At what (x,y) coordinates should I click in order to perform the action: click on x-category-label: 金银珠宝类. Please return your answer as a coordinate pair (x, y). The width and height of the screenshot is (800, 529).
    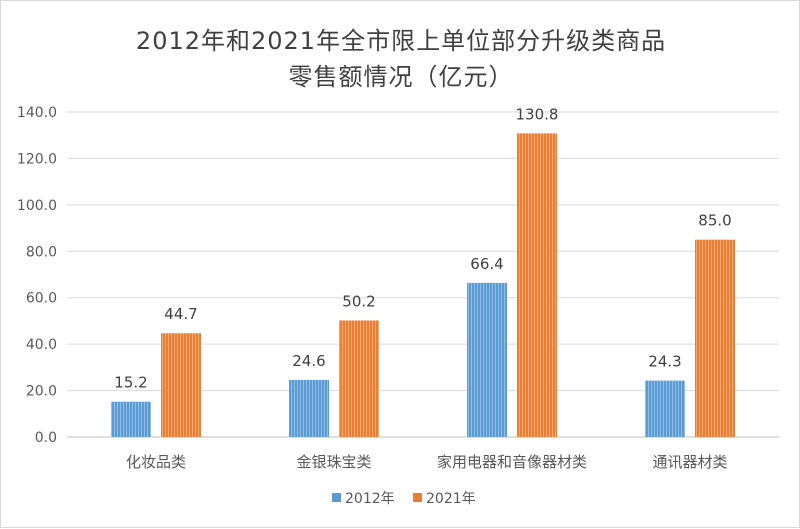
    Looking at the image, I should click on (333, 462).